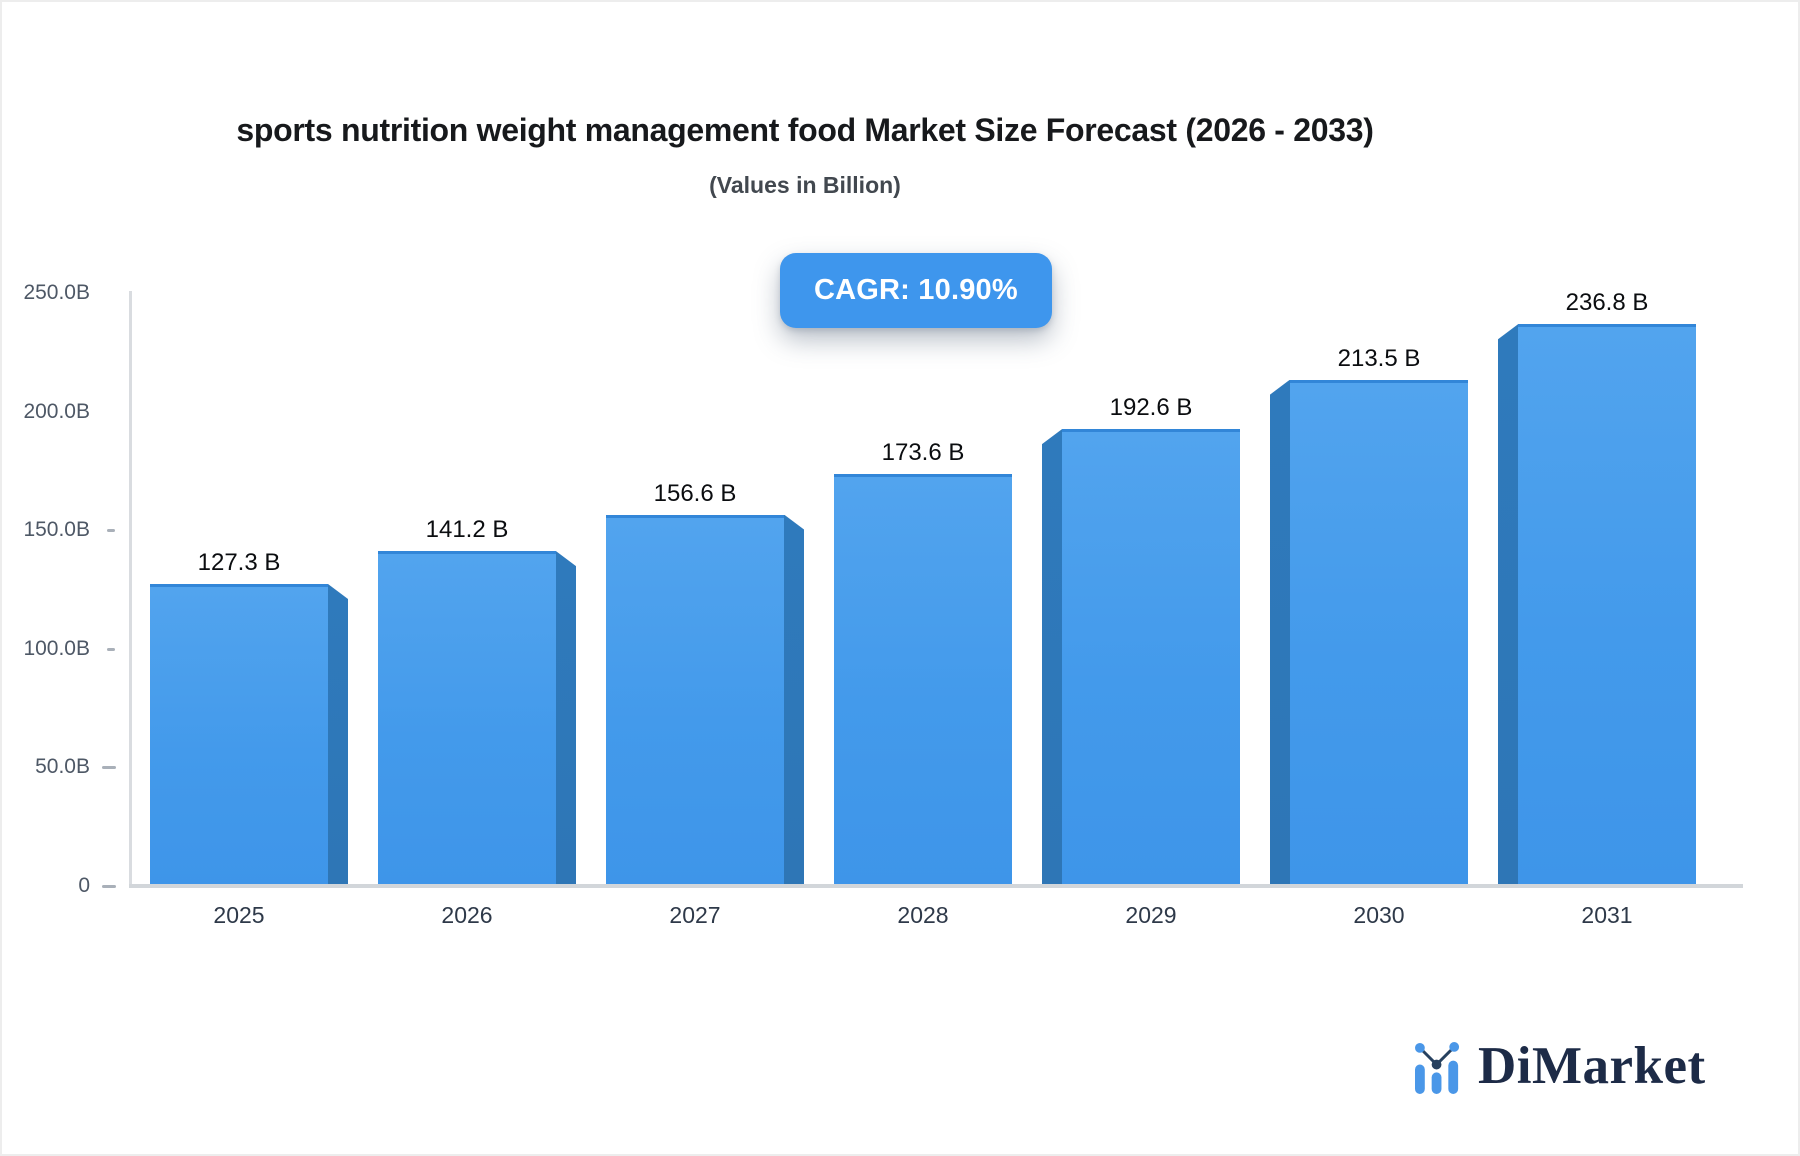  Describe the element at coordinates (695, 915) in the screenshot. I see `x-axis-label: 2027` at that location.